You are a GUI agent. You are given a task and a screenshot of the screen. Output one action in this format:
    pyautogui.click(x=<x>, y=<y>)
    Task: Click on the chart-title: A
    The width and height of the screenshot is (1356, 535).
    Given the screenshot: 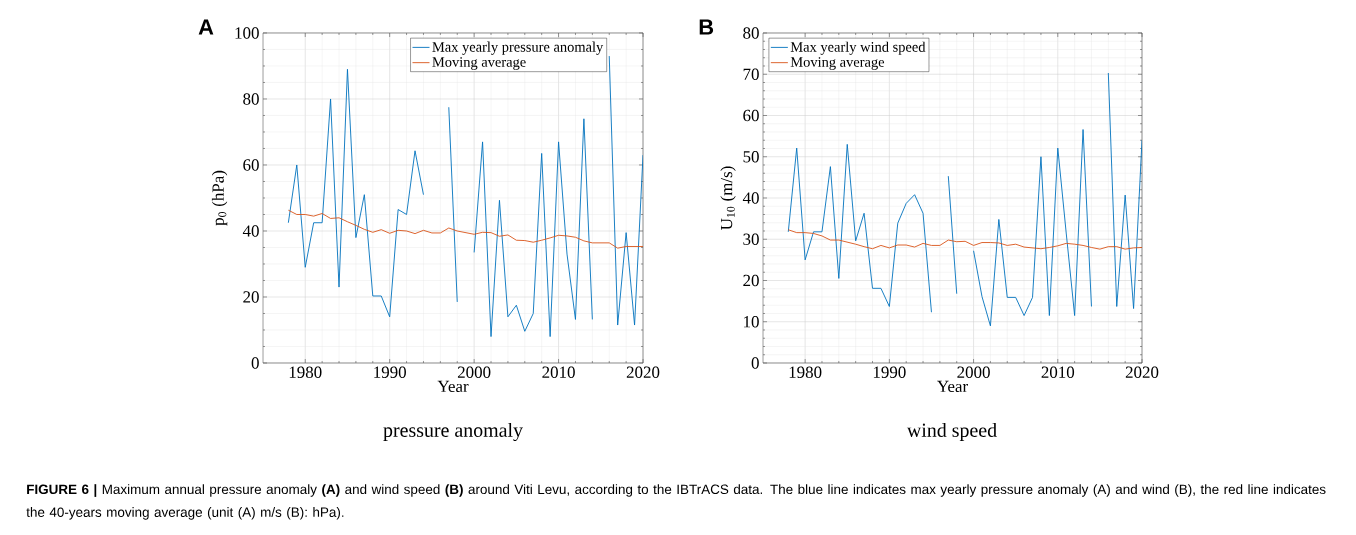 What is the action you would take?
    pyautogui.click(x=206, y=27)
    